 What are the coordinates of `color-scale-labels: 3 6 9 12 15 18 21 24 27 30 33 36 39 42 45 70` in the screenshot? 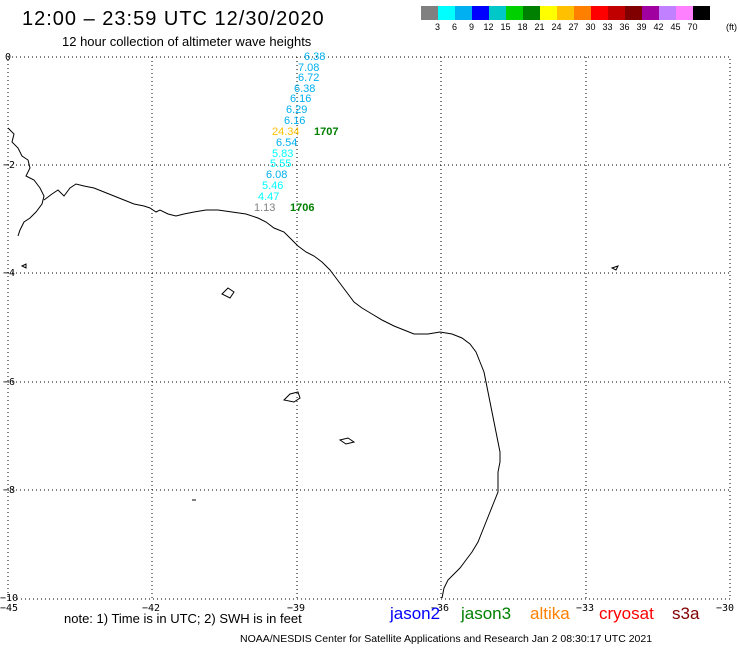 It's located at (561, 27).